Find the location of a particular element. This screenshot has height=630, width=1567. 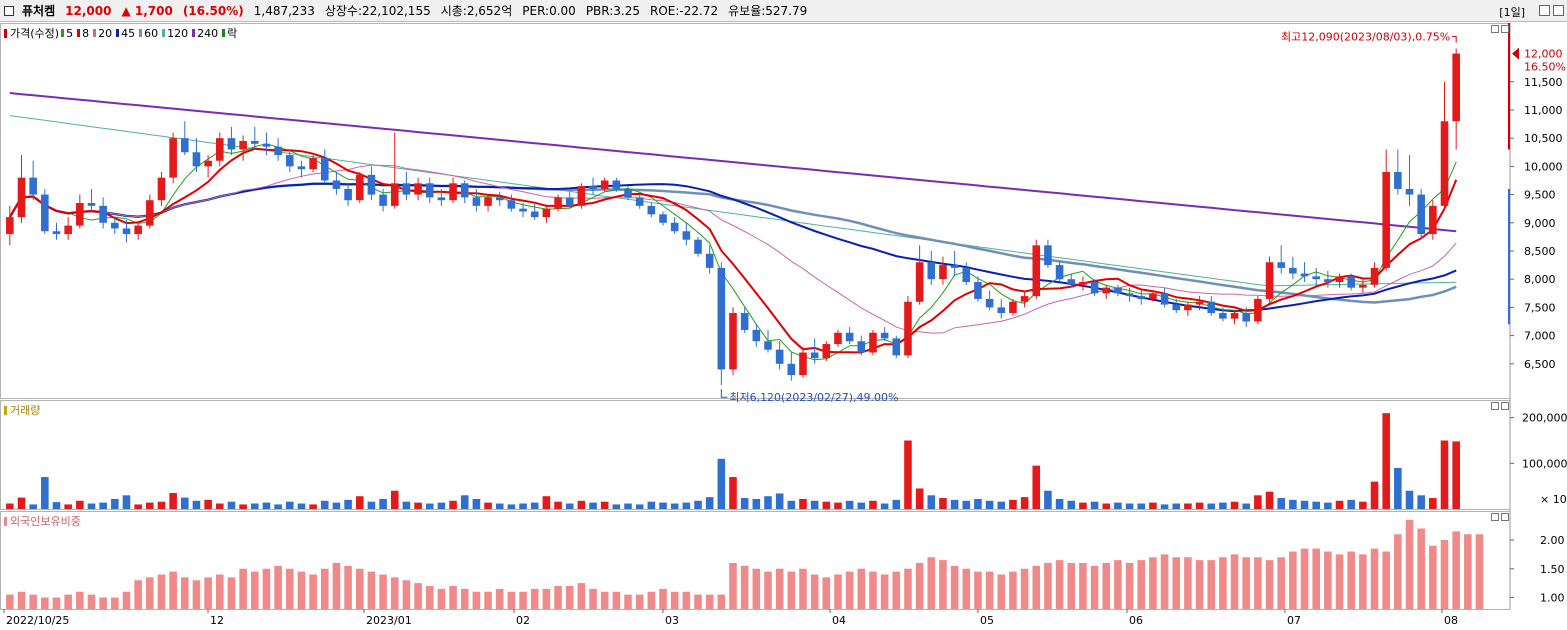

legend-item-120: 120 is located at coordinates (174, 33).